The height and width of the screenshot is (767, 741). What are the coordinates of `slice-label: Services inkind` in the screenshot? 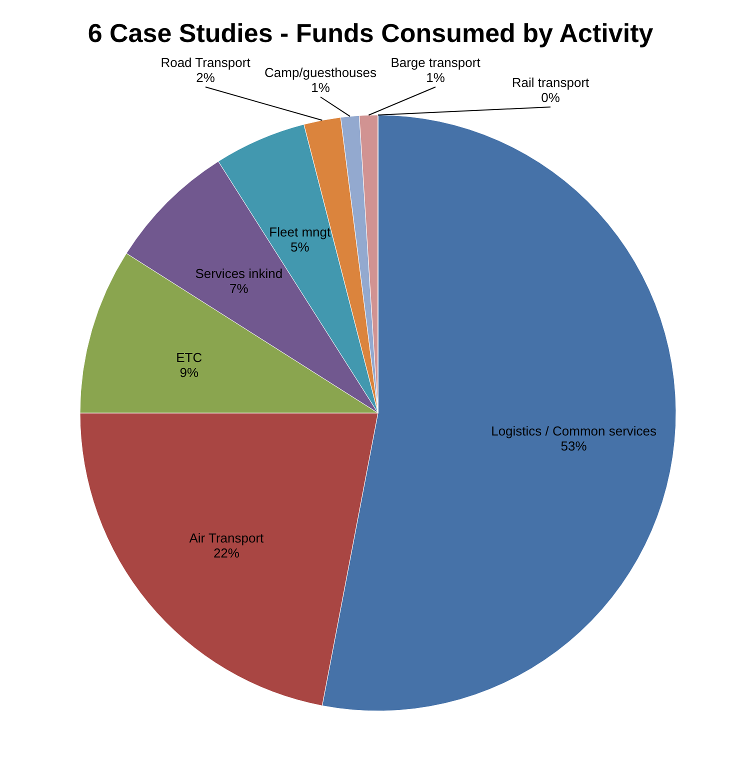 It's located at (239, 273).